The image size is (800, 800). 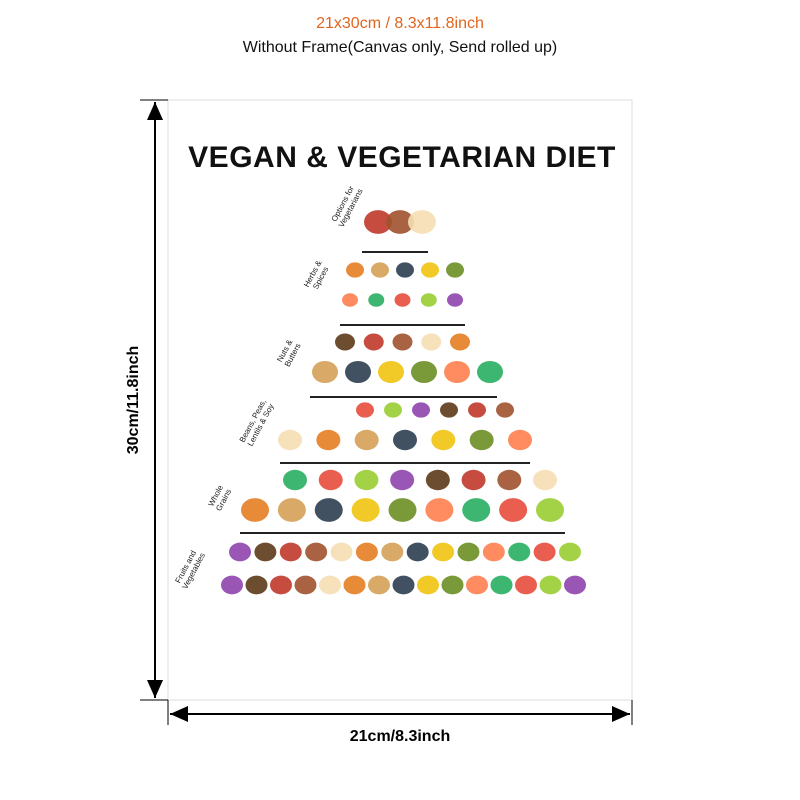 What do you see at coordinates (400, 23) in the screenshot?
I see `size-heading: 21x30cm / 8.3x11.8inch` at bounding box center [400, 23].